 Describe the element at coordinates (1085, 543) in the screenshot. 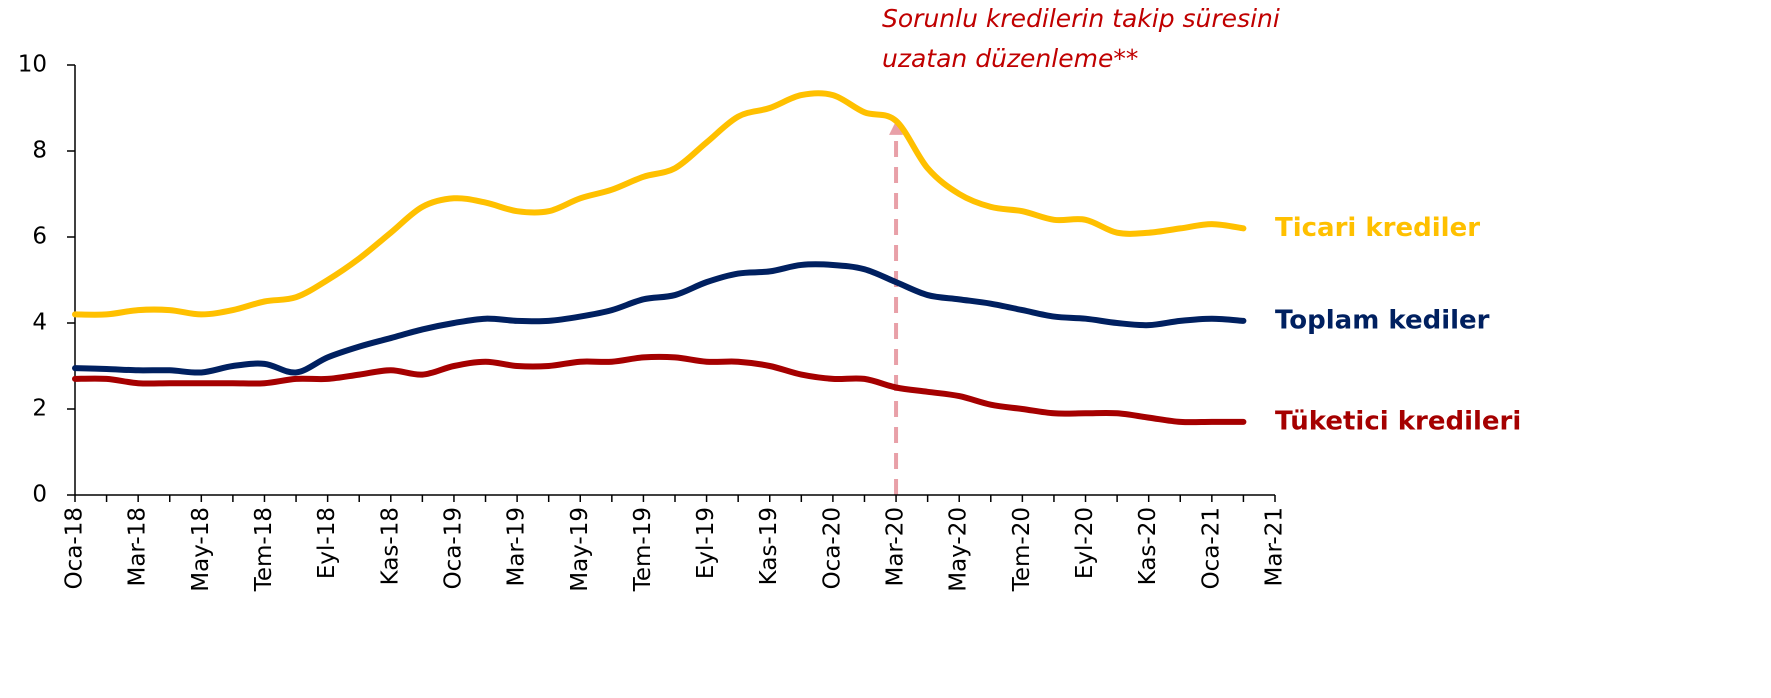

I see `x-tick-label: Eyl-20` at that location.